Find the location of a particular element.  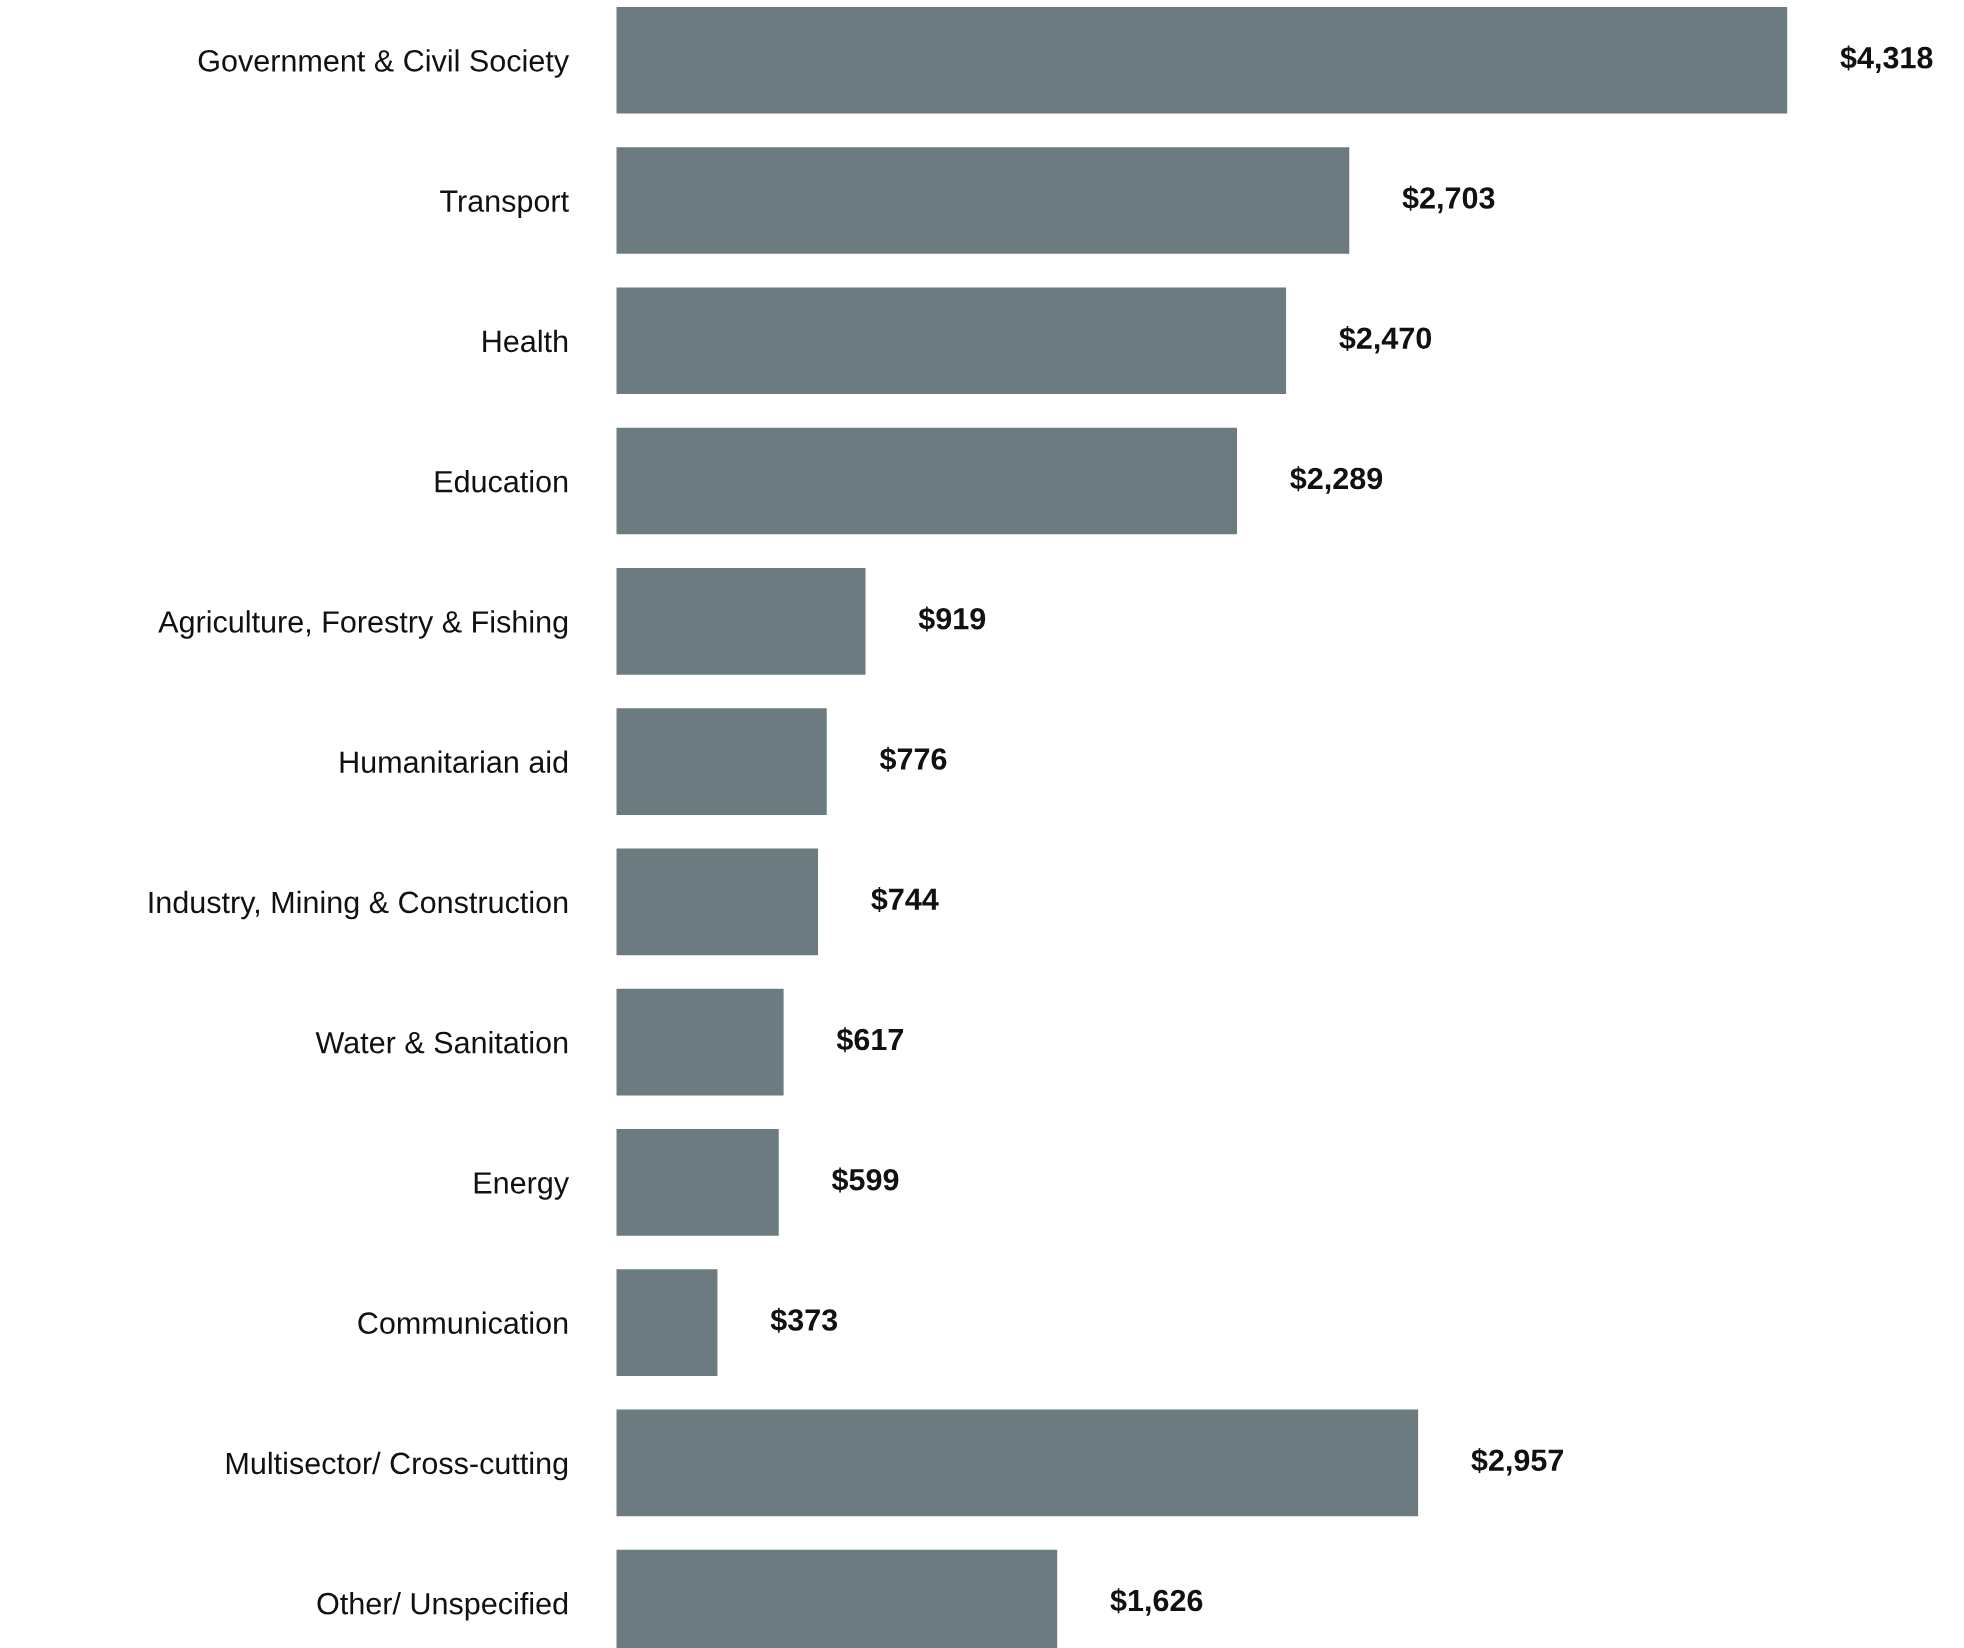

y-tick-label: Communication is located at coordinates (463, 1322).